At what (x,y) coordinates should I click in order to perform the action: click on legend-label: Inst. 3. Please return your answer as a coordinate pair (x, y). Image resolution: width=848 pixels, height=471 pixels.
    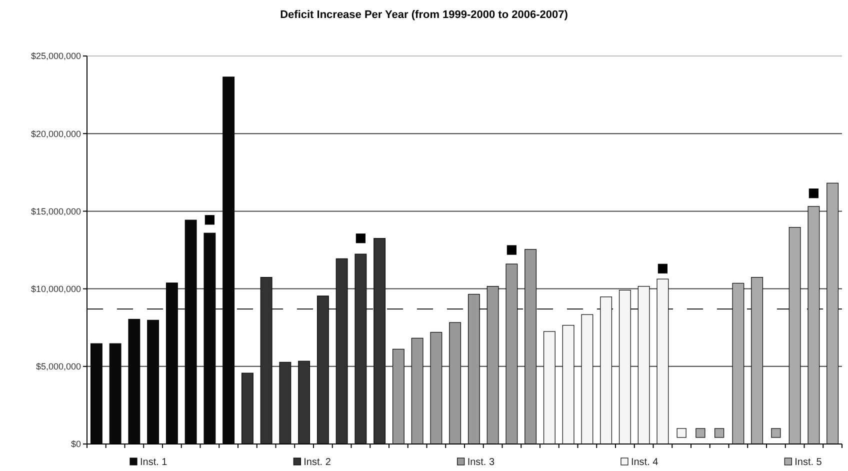
    Looking at the image, I should click on (481, 462).